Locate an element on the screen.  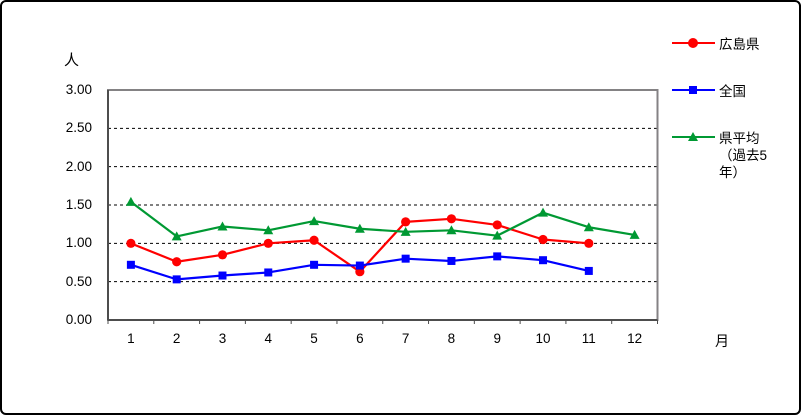
x-tick-label-6: 6 is located at coordinates (360, 338).